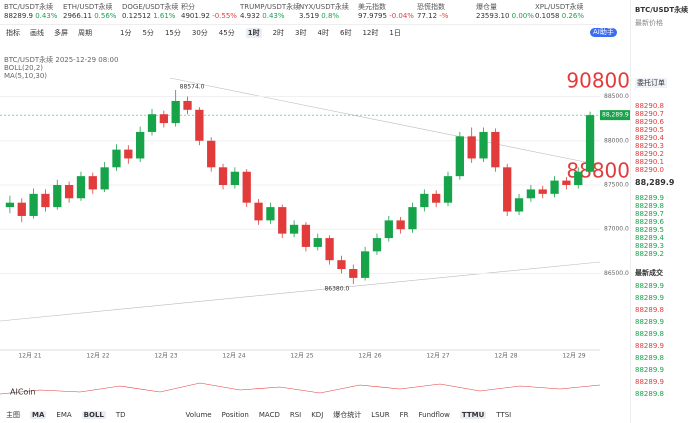 The width and height of the screenshot is (690, 423). I want to click on trades-title: 最新成交, so click(649, 273).